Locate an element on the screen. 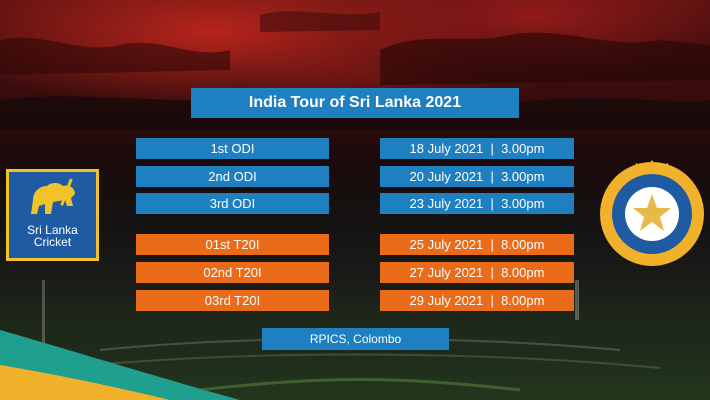 The image size is (710, 400). match-label: 1st ODI is located at coordinates (232, 148).